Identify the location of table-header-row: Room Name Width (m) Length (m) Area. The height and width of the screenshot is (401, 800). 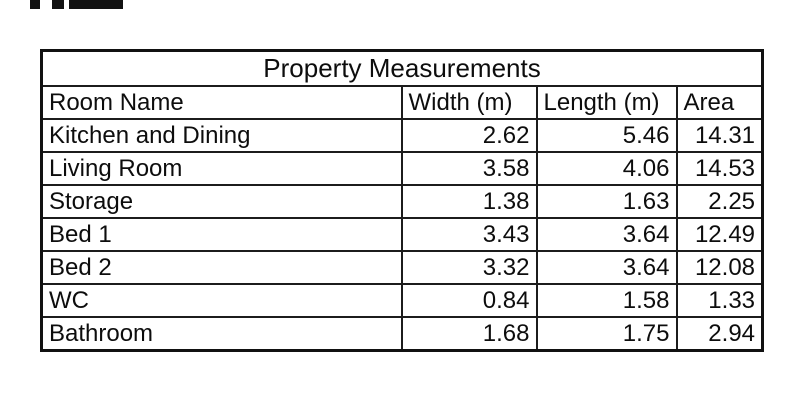
(402, 102).